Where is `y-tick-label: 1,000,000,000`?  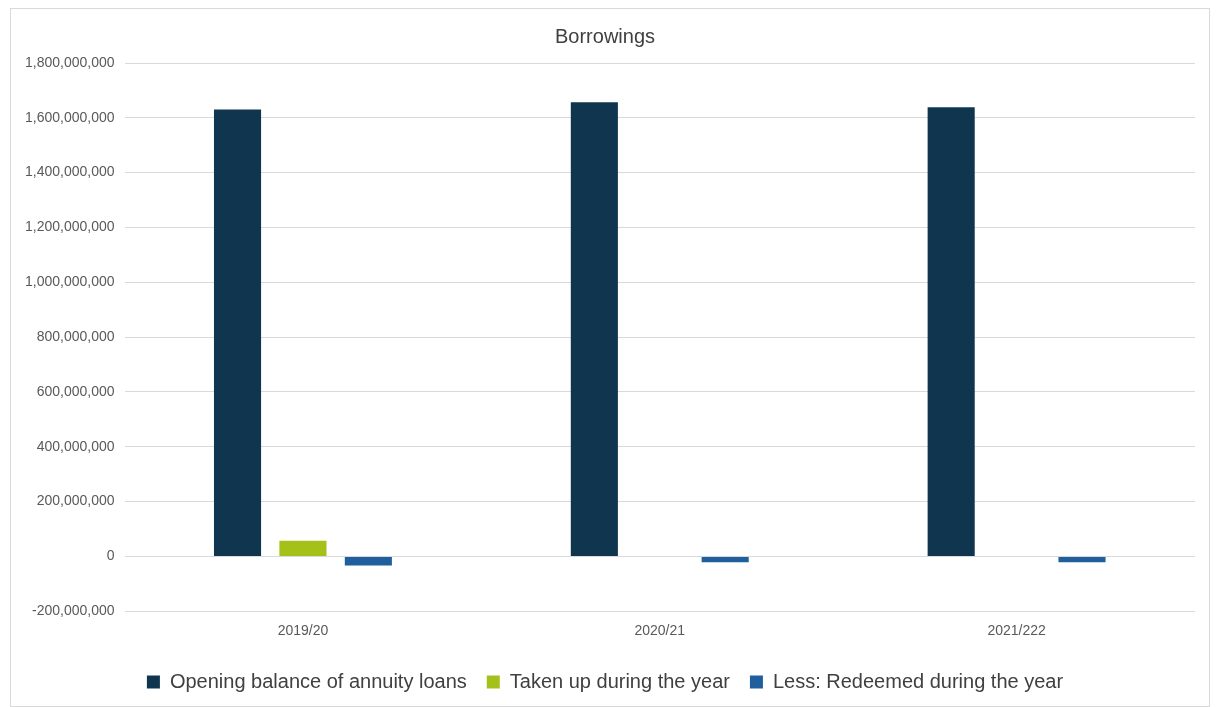
y-tick-label: 1,000,000,000 is located at coordinates (70, 281).